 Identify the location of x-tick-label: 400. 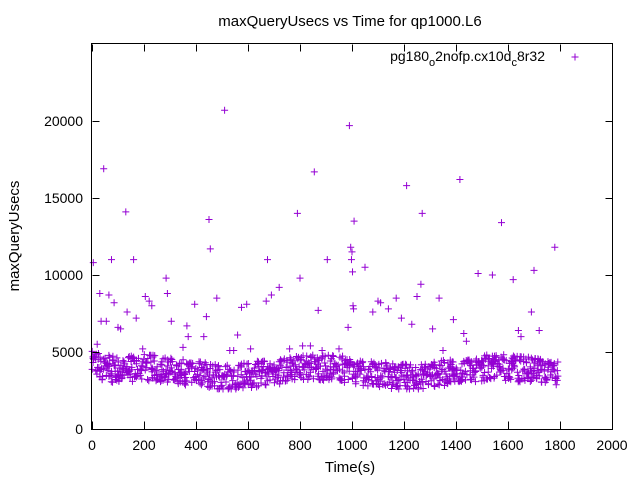
(196, 445).